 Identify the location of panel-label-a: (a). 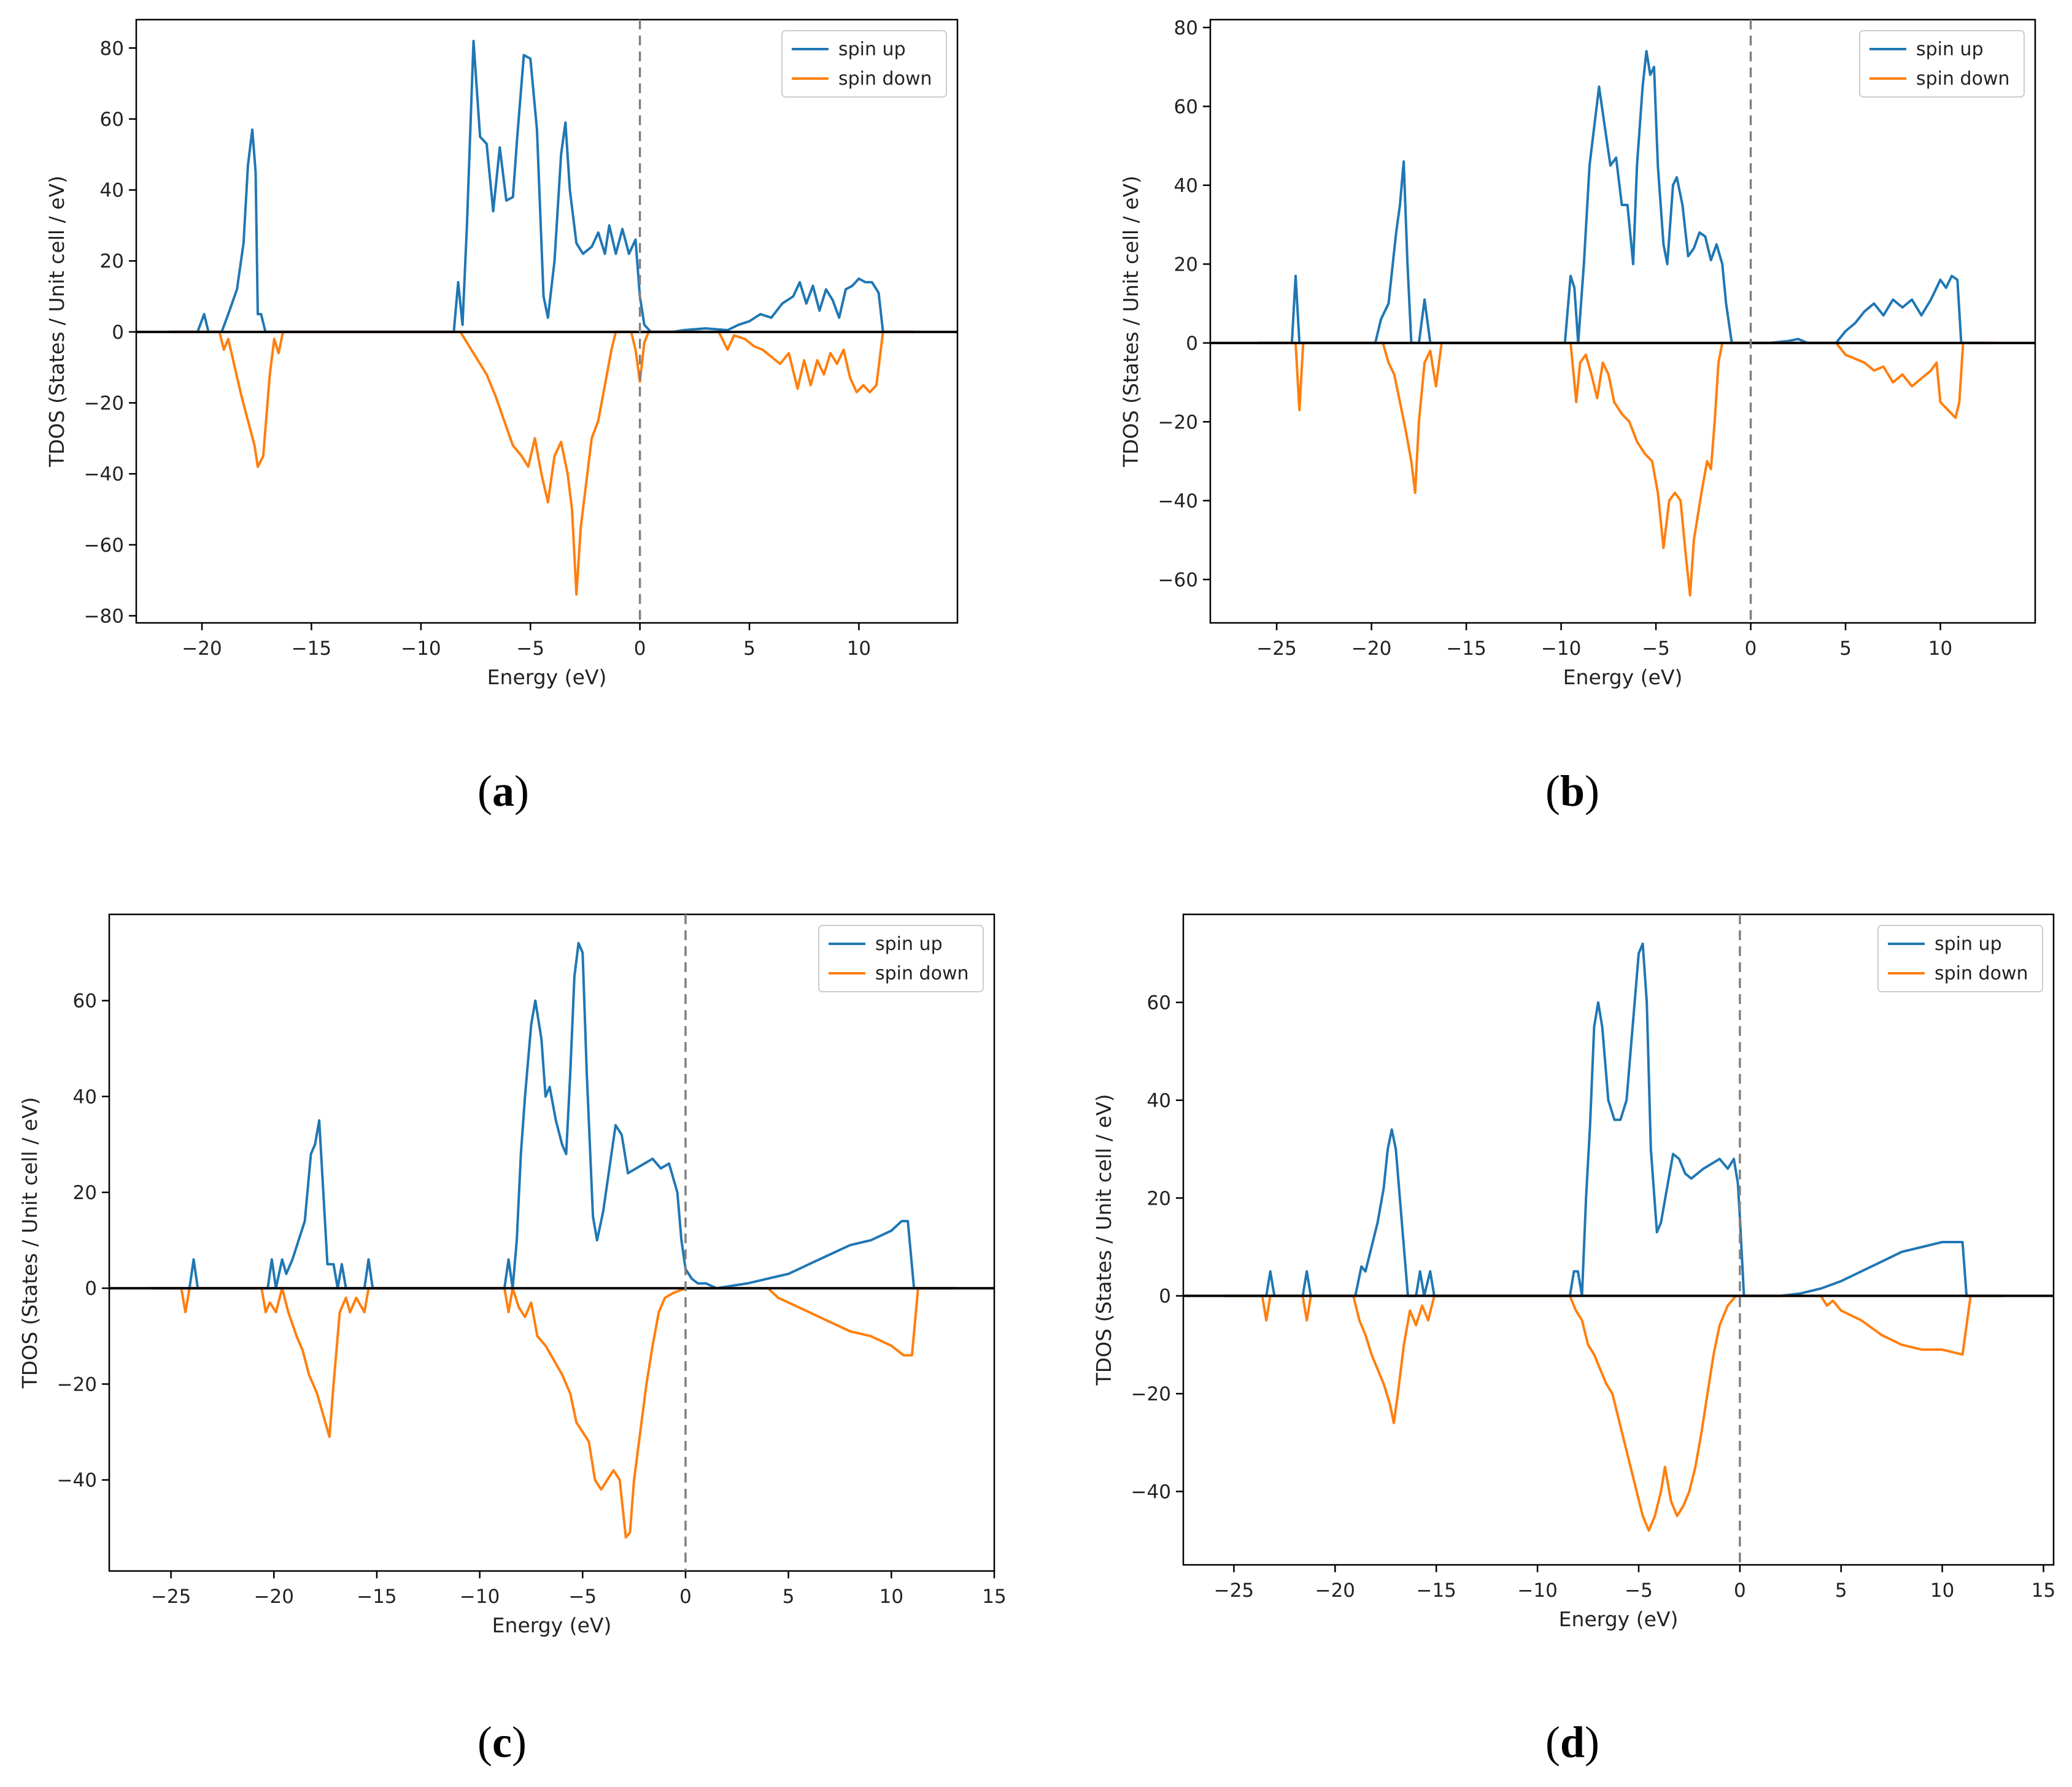
(503, 791).